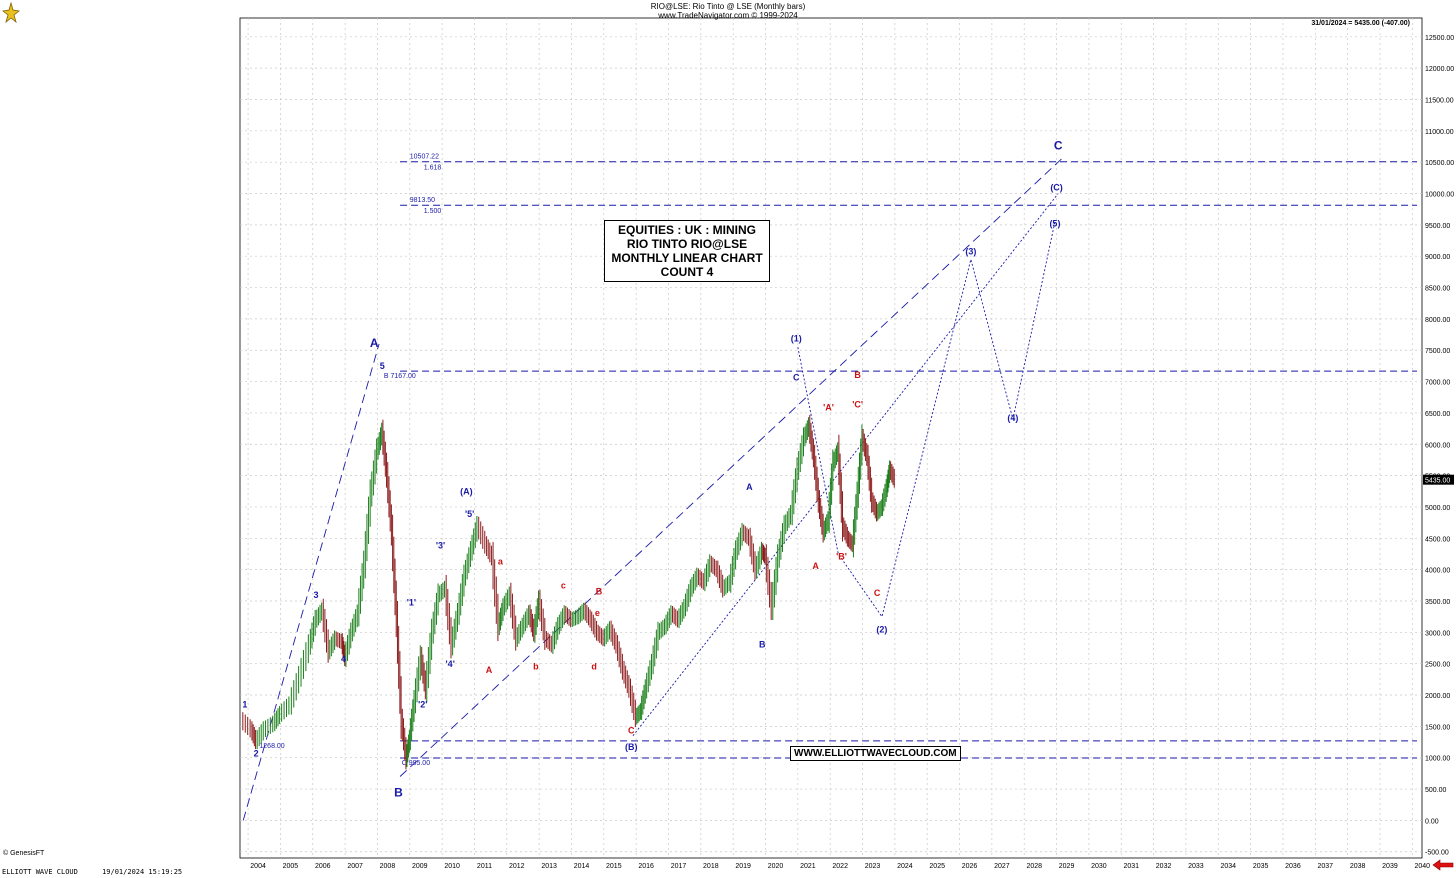  What do you see at coordinates (728, 15) in the screenshot?
I see `chart-subtitle: www.TradeNavigator.com © 1999-2024` at bounding box center [728, 15].